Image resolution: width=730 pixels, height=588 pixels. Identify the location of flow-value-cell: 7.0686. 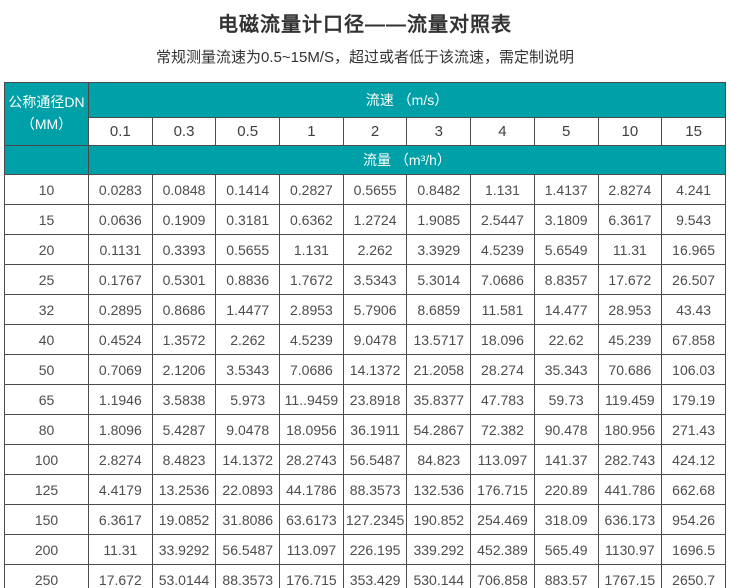
(502, 279).